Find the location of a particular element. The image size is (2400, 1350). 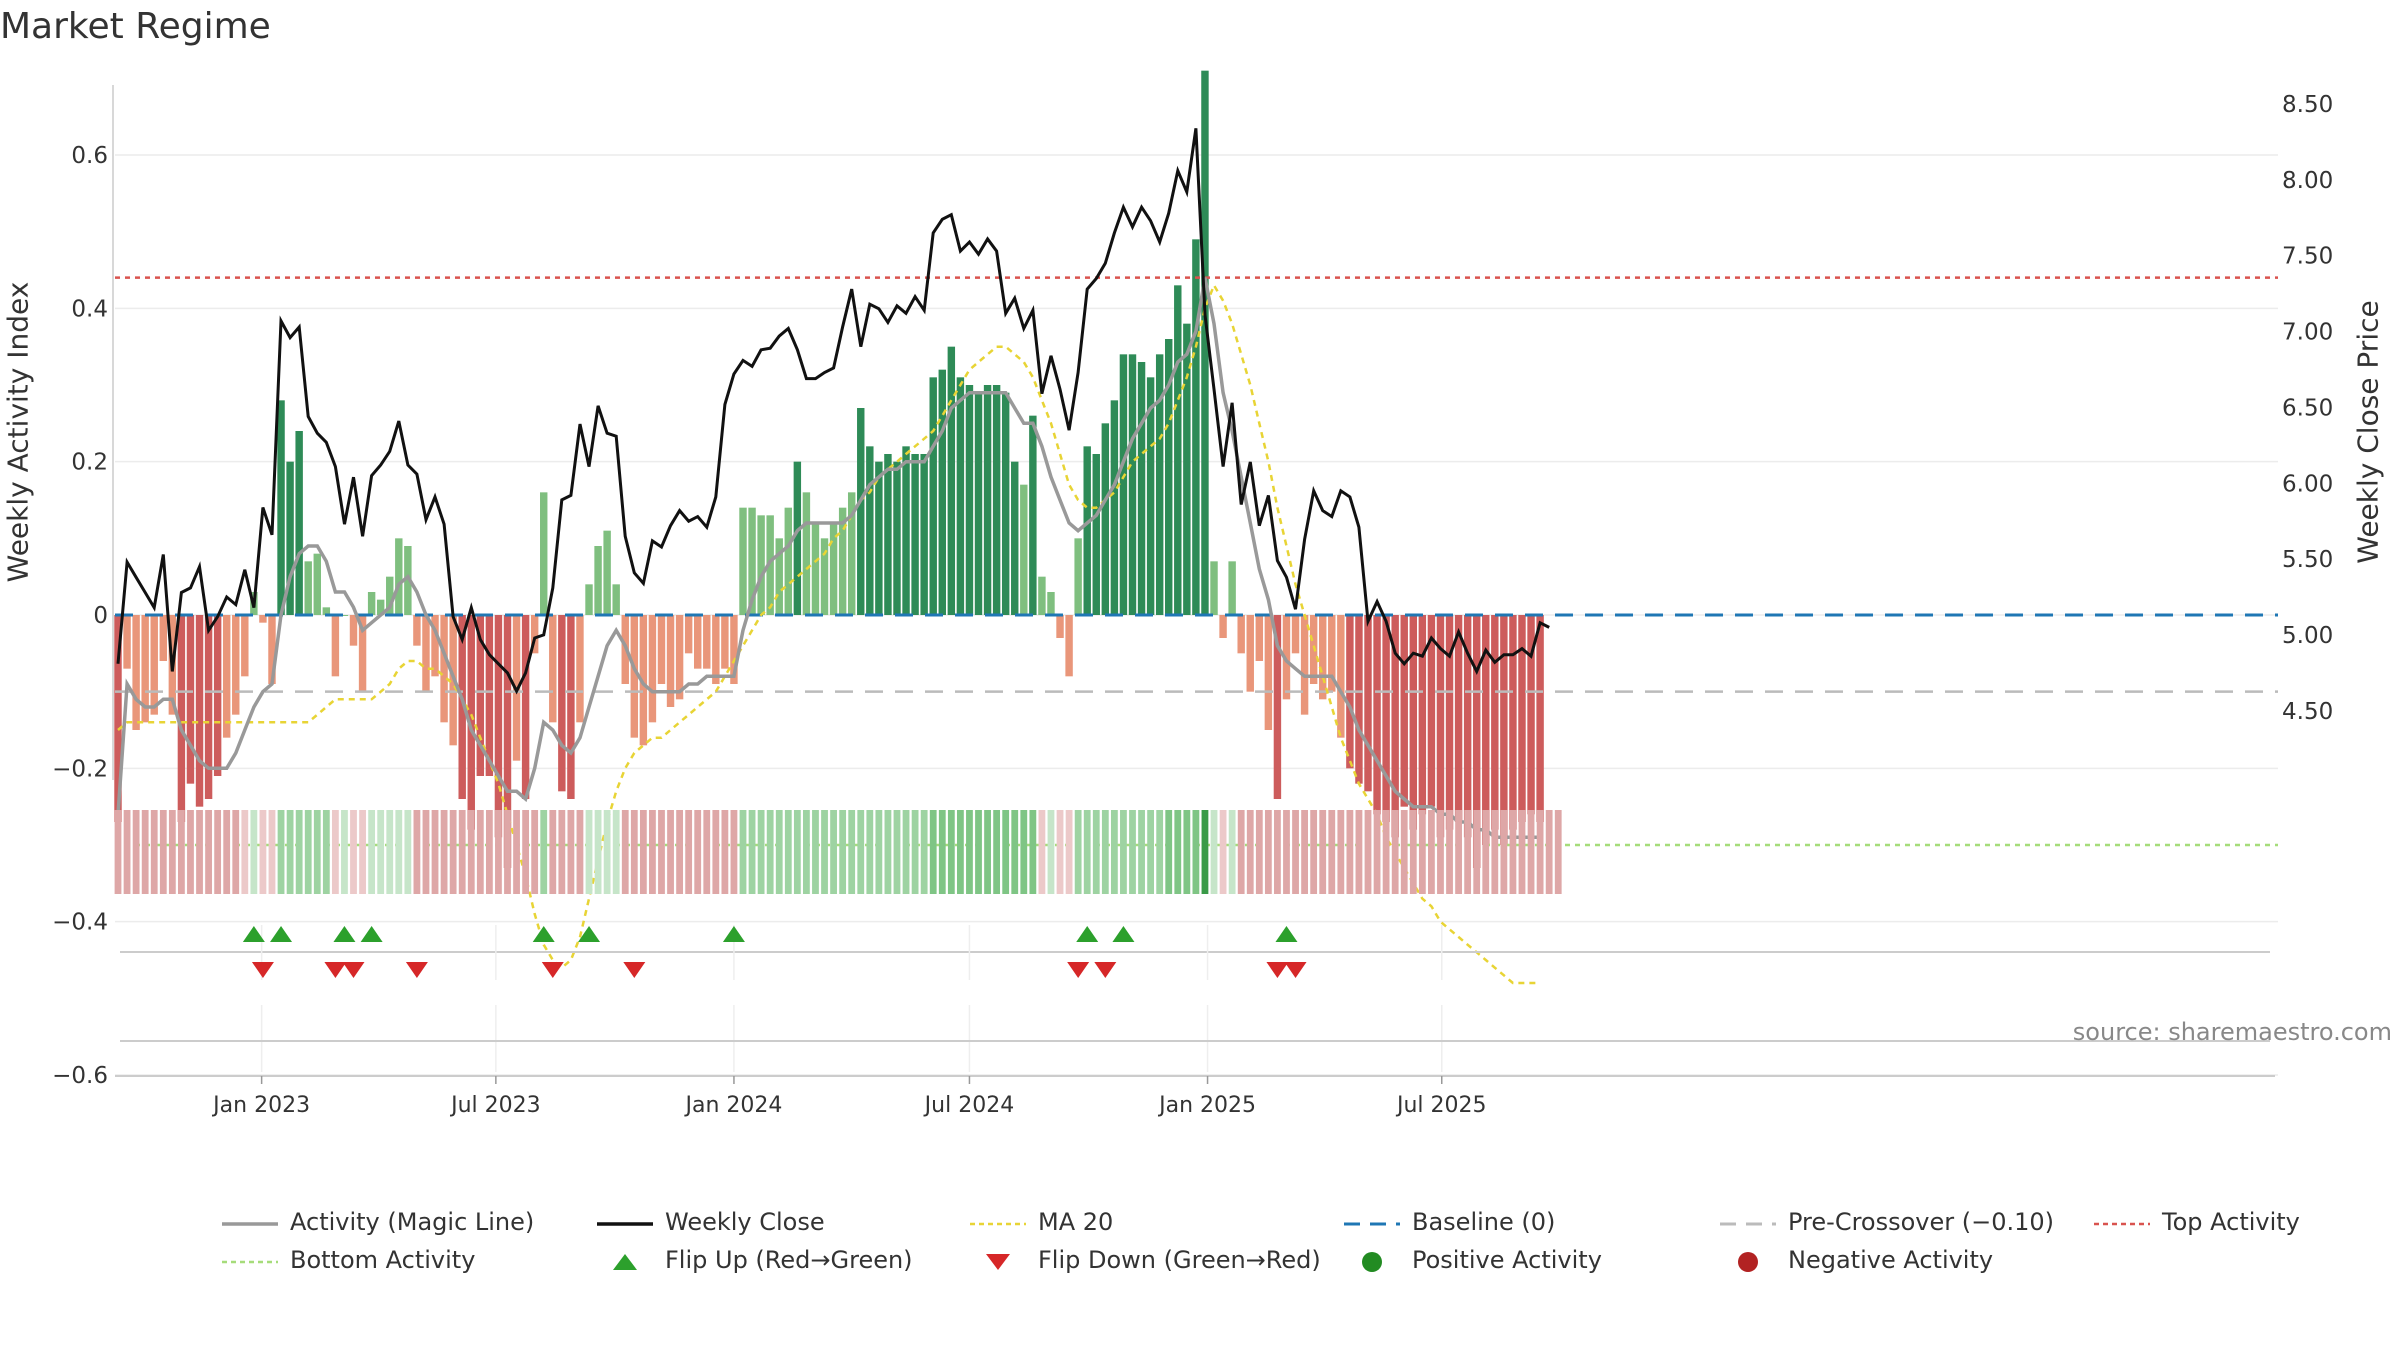

legend-label: Bottom Activity is located at coordinates (383, 1260).